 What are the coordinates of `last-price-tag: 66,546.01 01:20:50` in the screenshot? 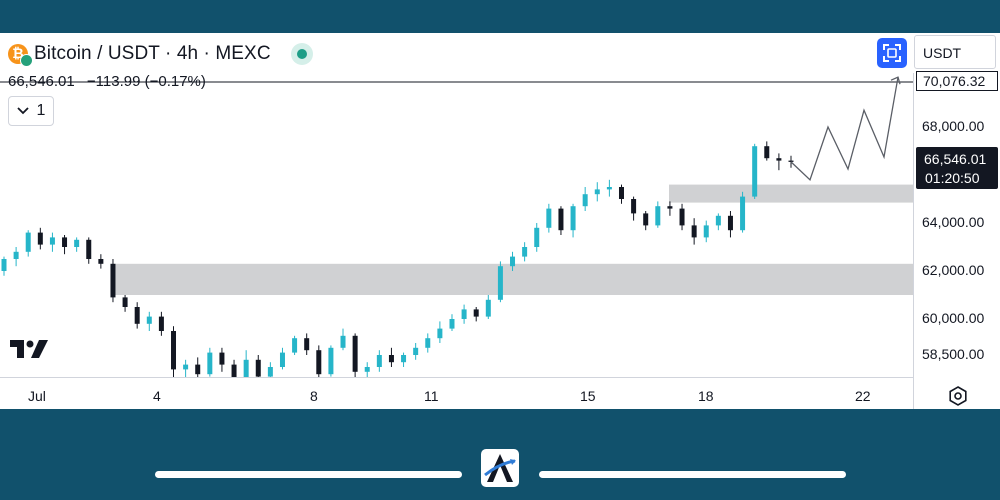 It's located at (957, 168).